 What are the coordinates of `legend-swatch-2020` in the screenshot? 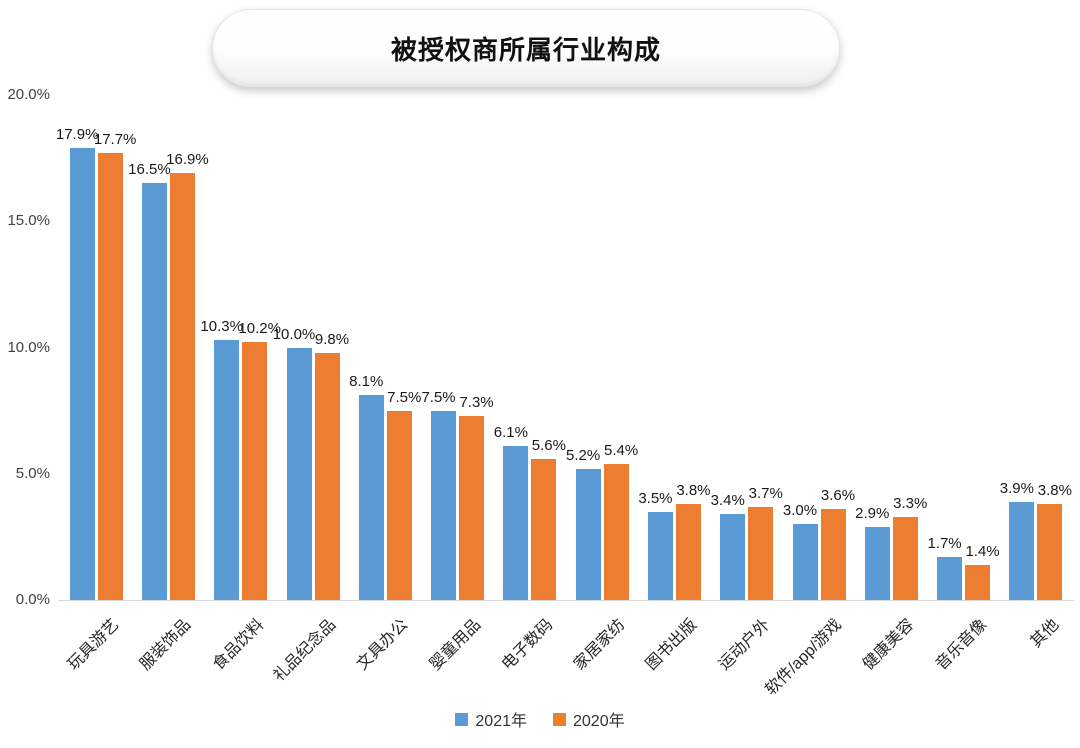 It's located at (559, 719).